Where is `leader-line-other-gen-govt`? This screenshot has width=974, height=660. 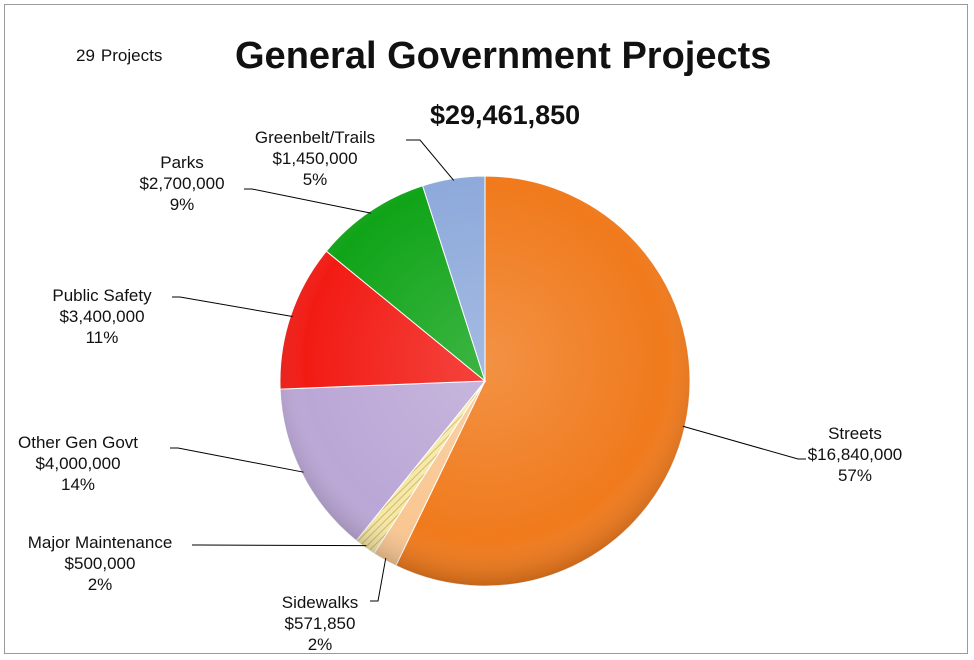 leader-line-other-gen-govt is located at coordinates (237, 460).